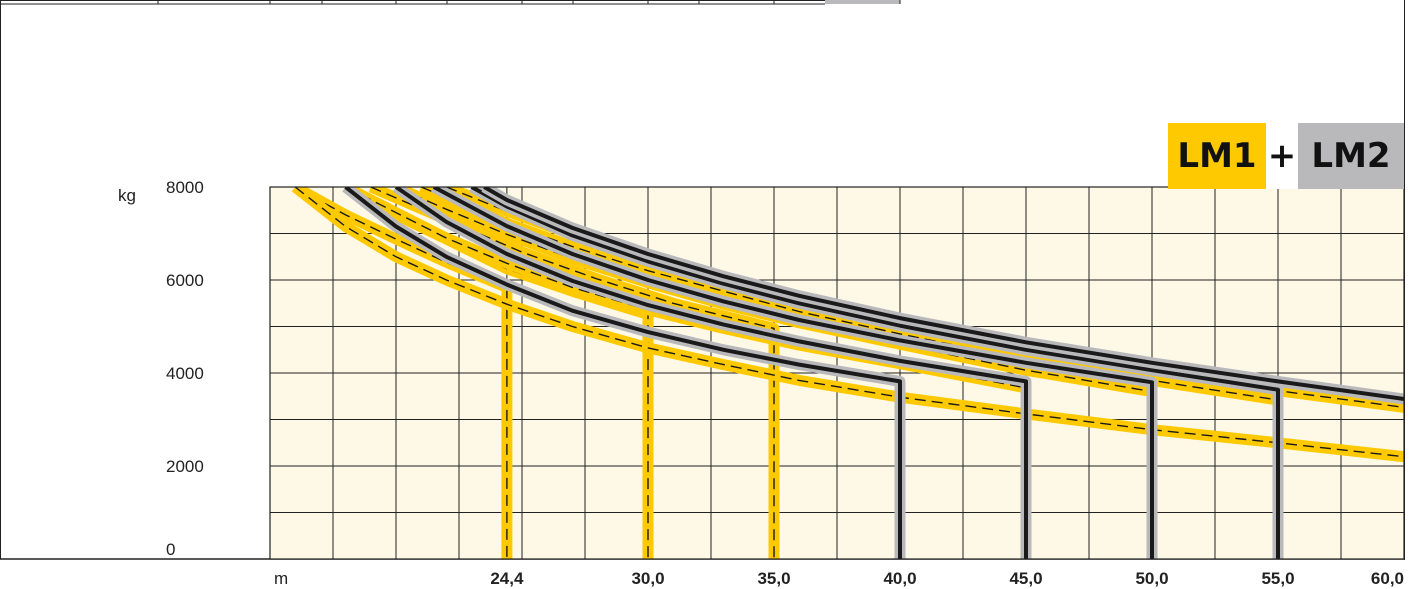 This screenshot has width=1410, height=589. I want to click on x-tick-label: 30,0, so click(647, 578).